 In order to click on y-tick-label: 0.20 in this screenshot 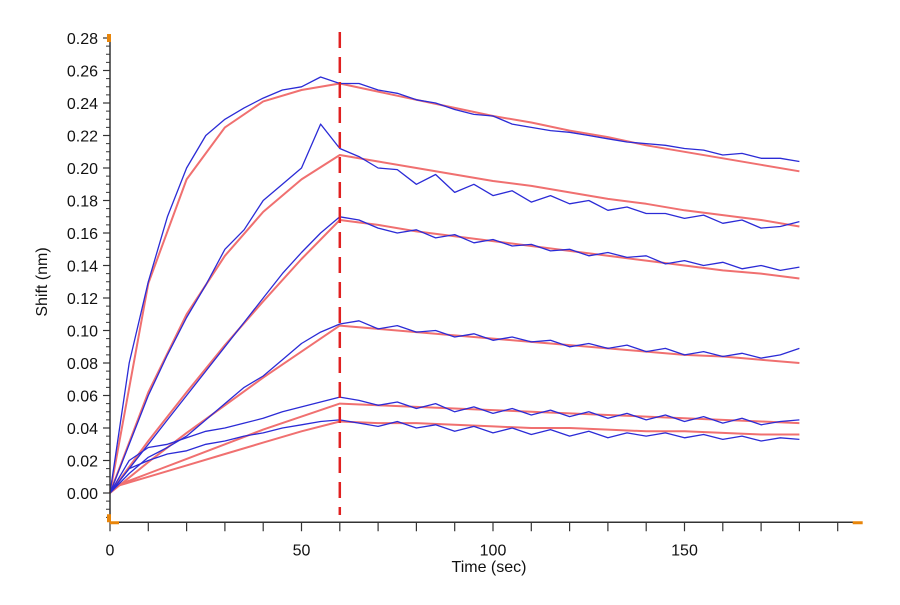, I will do `click(82, 169)`.